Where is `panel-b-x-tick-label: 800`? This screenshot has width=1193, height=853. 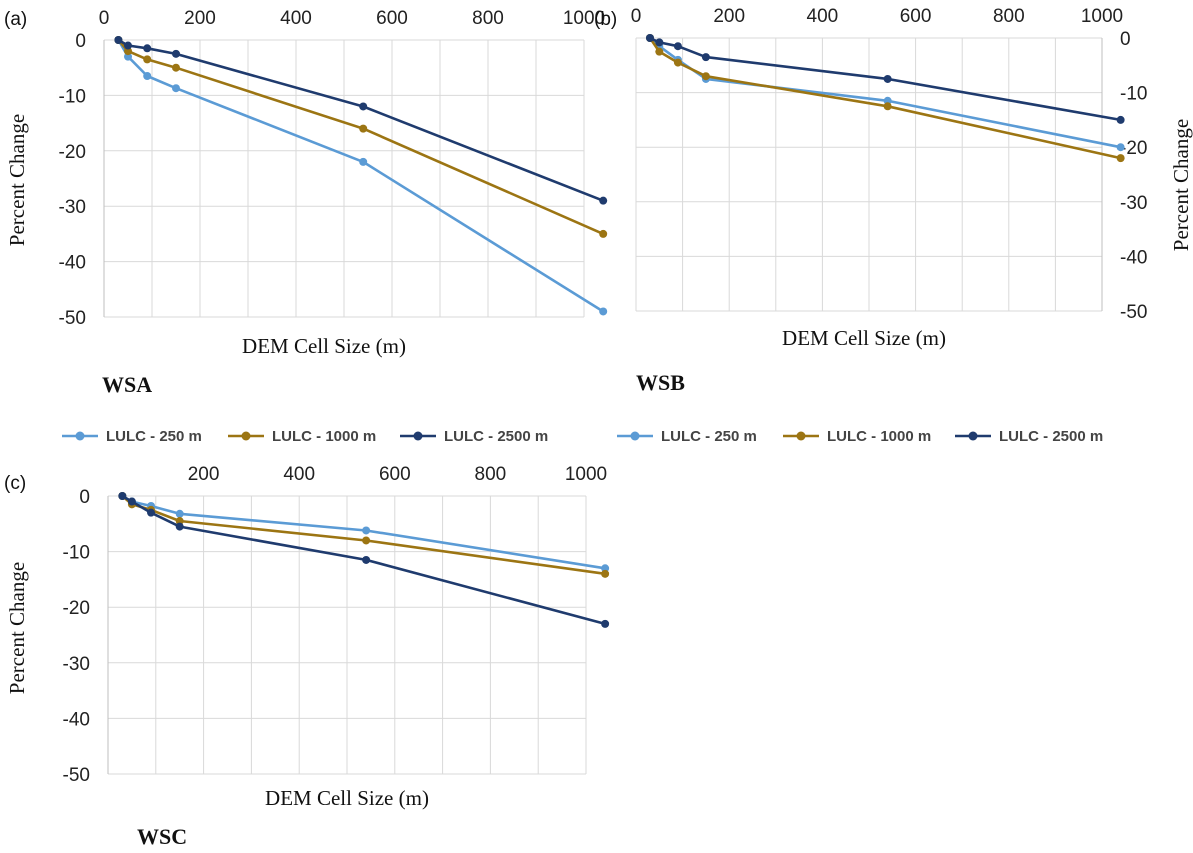 panel-b-x-tick-label: 800 is located at coordinates (1009, 16).